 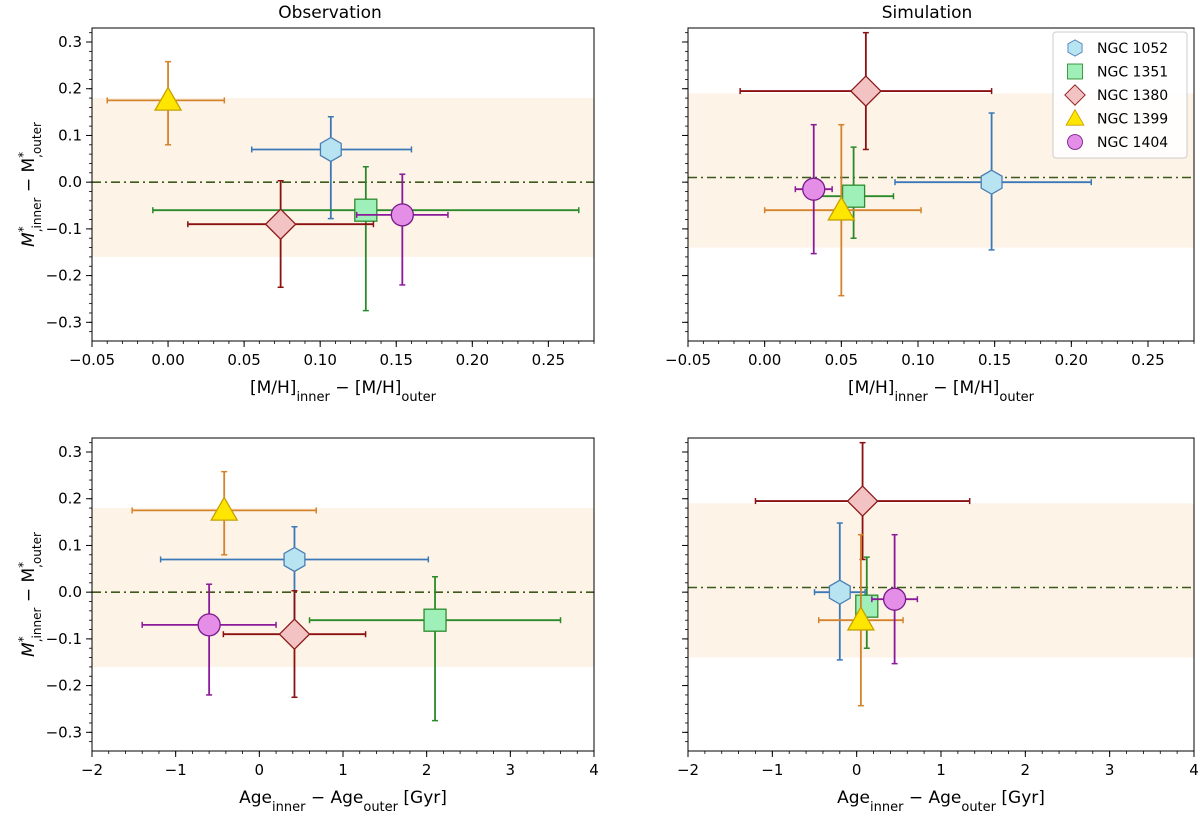 I want to click on y-tick-label: 0.1, so click(x=70, y=545).